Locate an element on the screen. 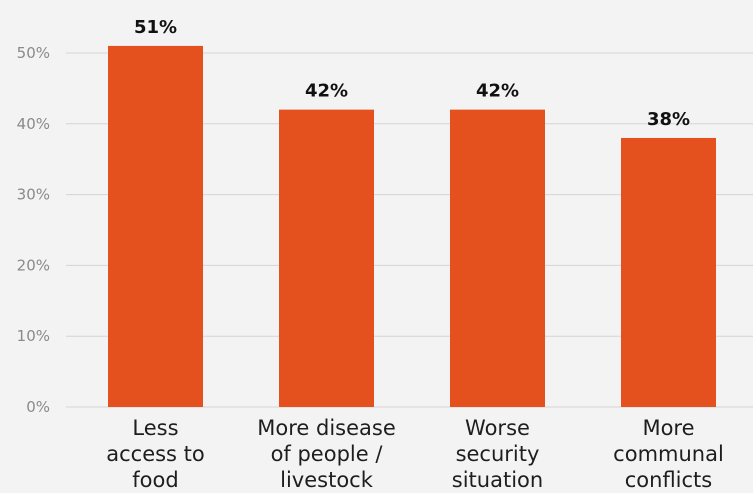 This screenshot has width=753, height=493. y-tick-label: 10% is located at coordinates (33, 336).